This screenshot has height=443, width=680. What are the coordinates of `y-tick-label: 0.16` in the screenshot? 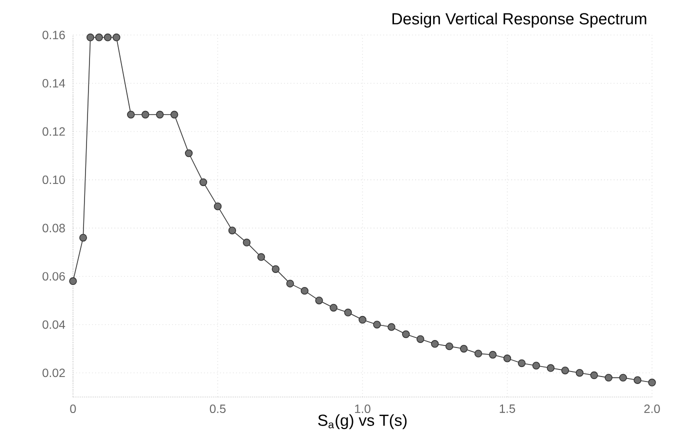 It's located at (53, 35).